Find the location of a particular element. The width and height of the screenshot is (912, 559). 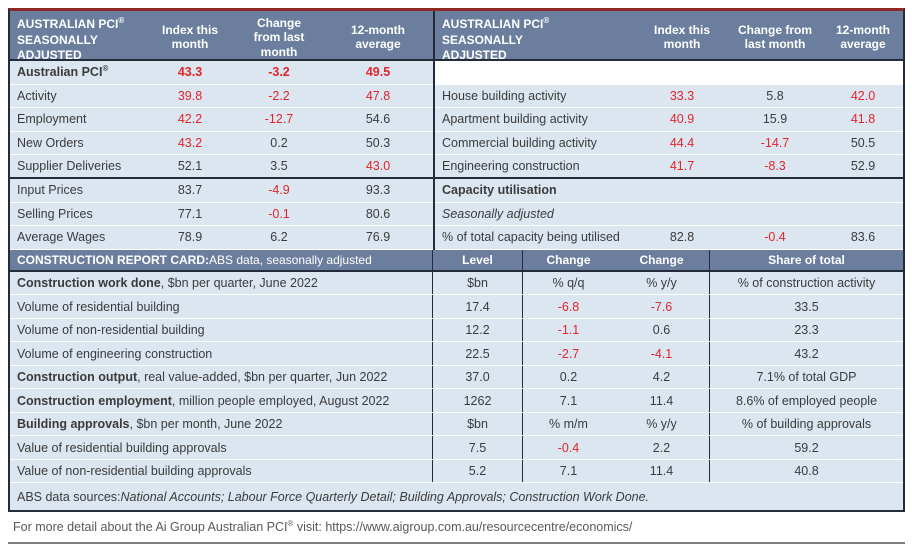

value-cell: 22.5 is located at coordinates (477, 353).